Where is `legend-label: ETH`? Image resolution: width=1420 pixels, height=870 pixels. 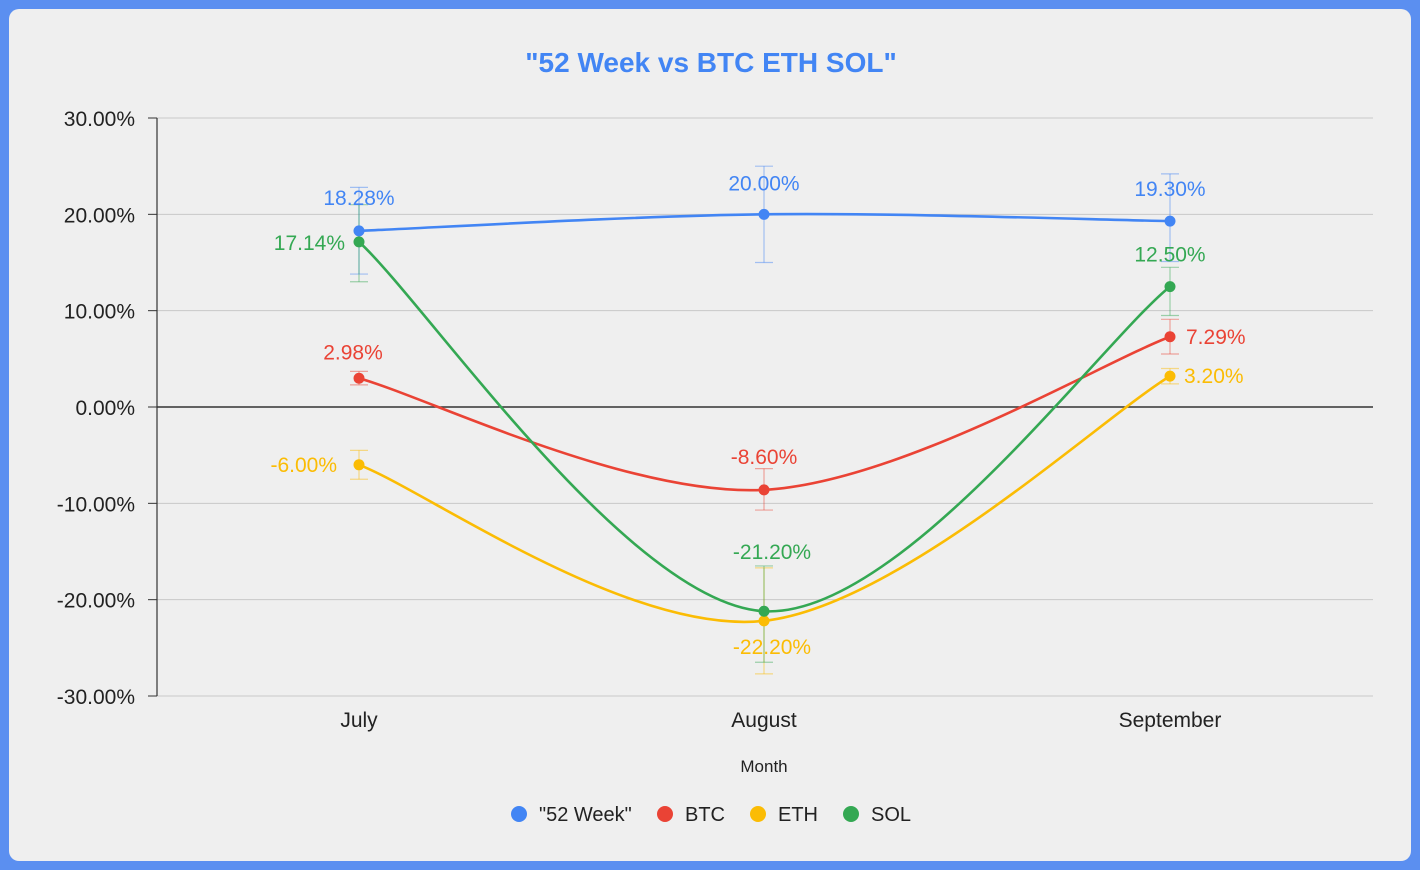
legend-label: ETH is located at coordinates (798, 815).